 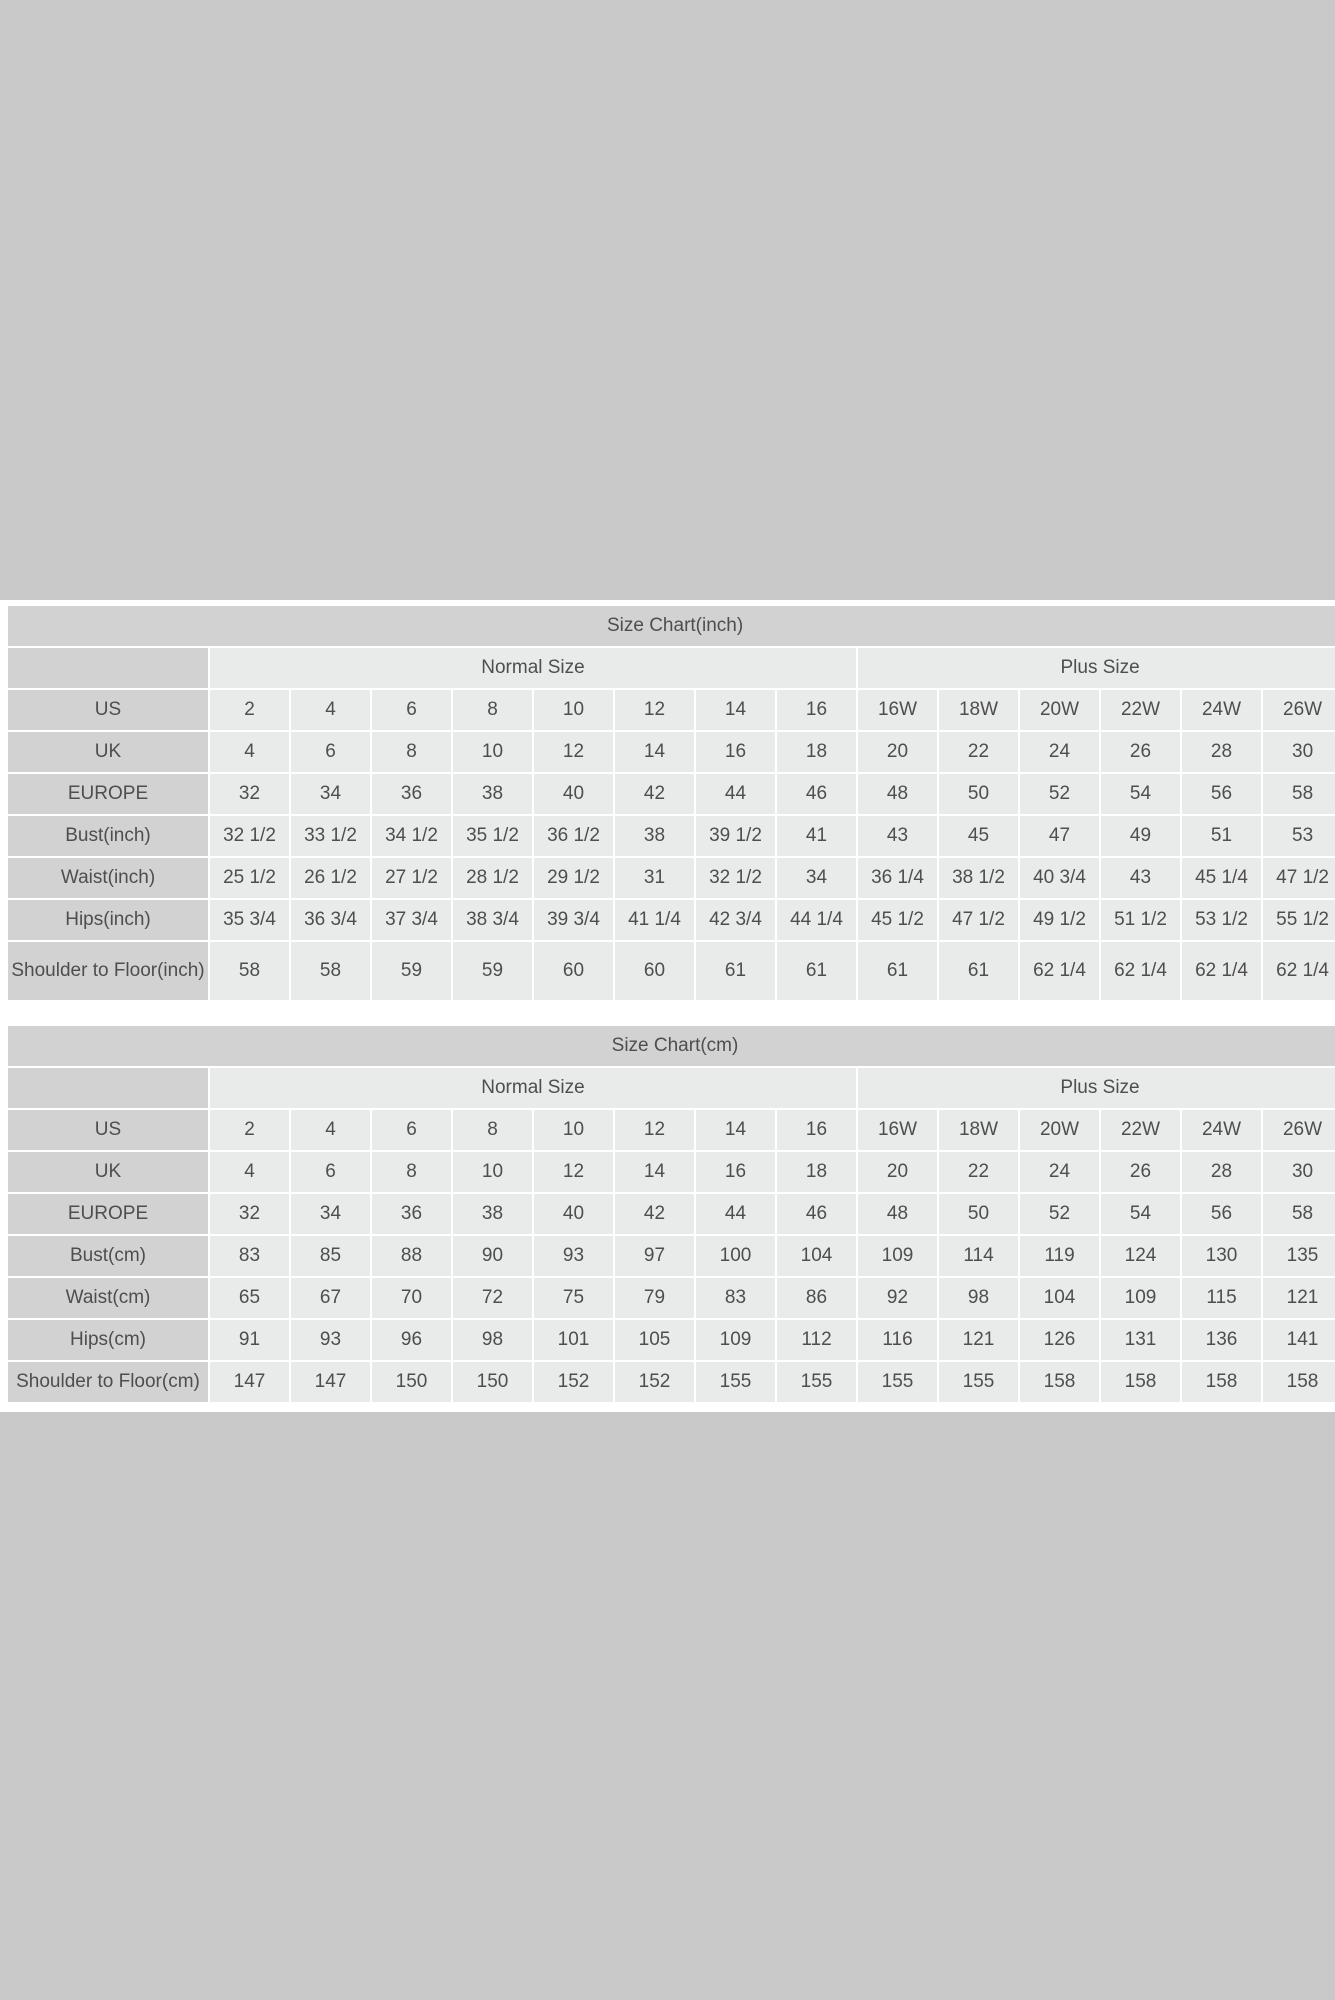 What do you see at coordinates (1221, 794) in the screenshot?
I see `table-cell: 56` at bounding box center [1221, 794].